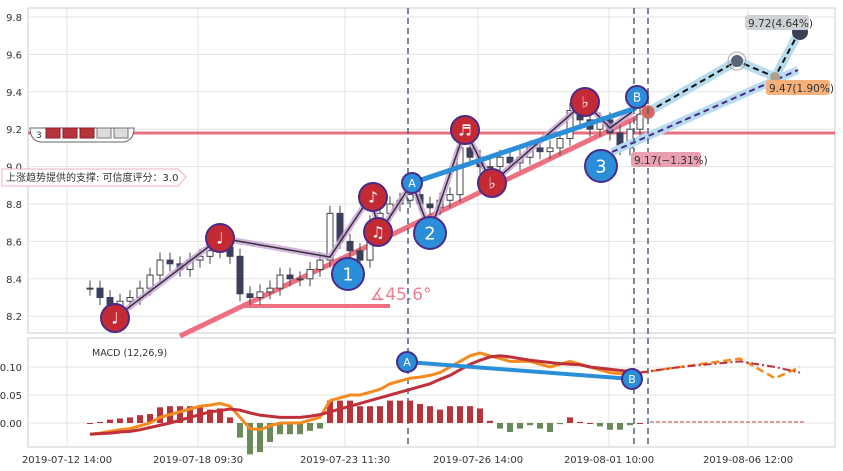 The width and height of the screenshot is (843, 471). What do you see at coordinates (748, 460) in the screenshot?
I see `x-tick-label: 2019-08-06 12:00` at bounding box center [748, 460].